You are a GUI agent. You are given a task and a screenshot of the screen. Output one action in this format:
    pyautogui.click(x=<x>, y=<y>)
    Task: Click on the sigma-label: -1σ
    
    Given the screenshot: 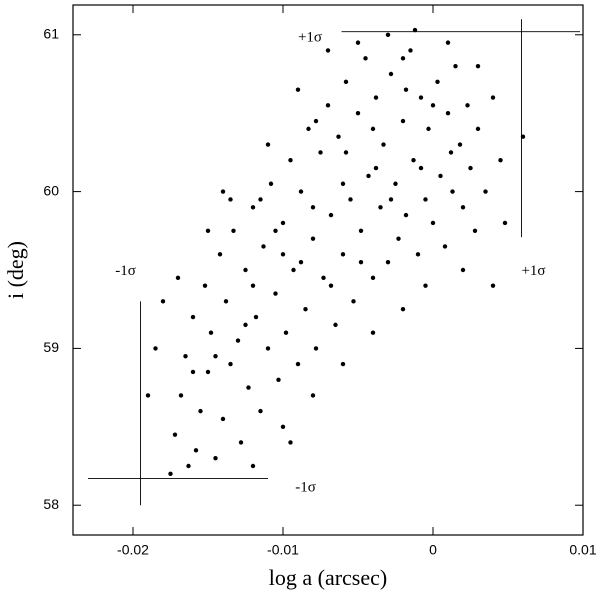 What is the action you would take?
    pyautogui.click(x=305, y=487)
    